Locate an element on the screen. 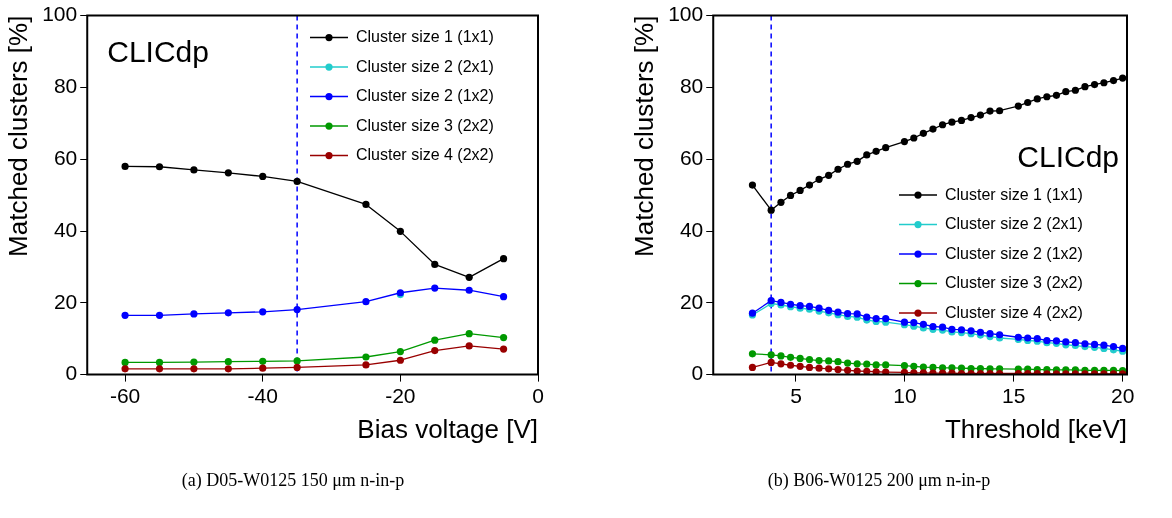  x-tick-label: 20 is located at coordinates (1122, 395).